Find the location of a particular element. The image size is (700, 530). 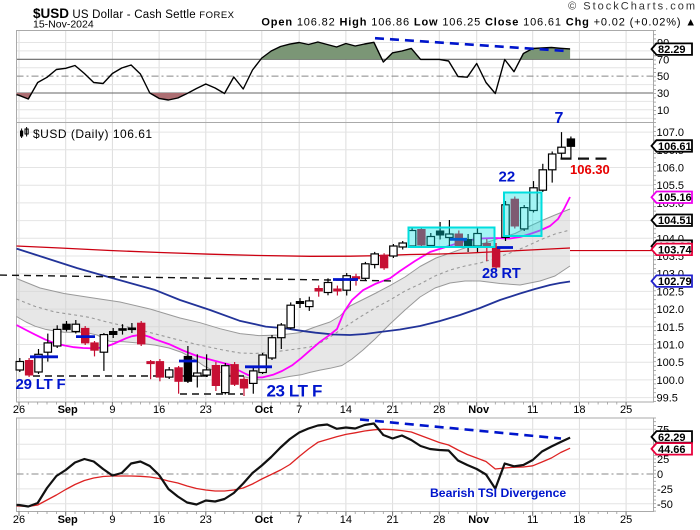

svg-text: -50 is located at coordinates (665, 505).